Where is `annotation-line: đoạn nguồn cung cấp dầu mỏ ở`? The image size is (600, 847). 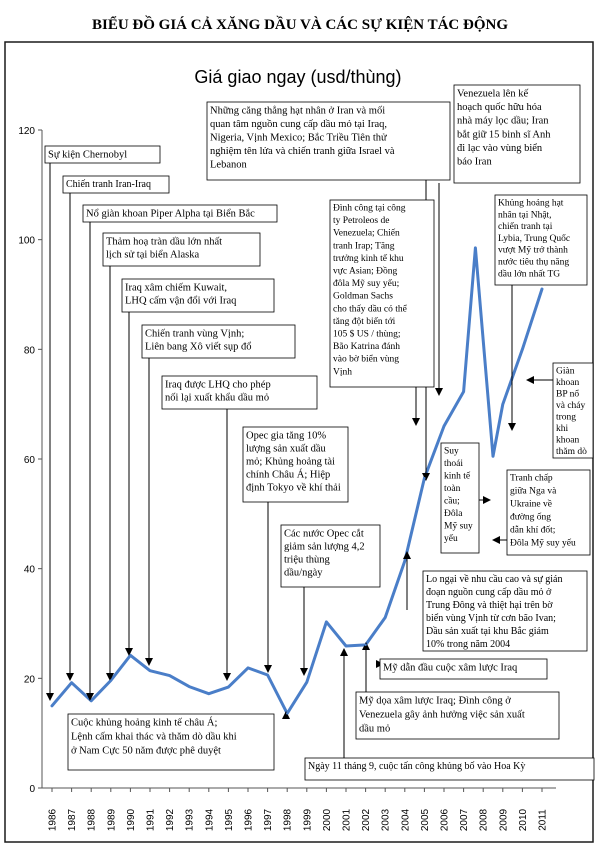
annotation-line: đoạn nguồn cung cấp dầu mỏ ở is located at coordinates (489, 592).